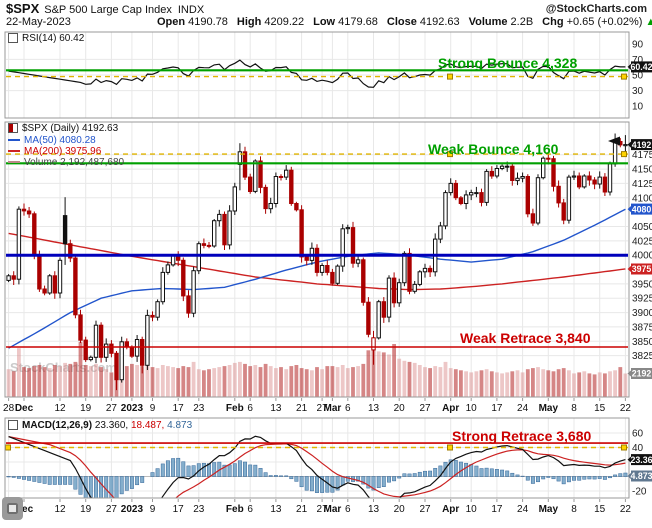 Image resolution: width=652 pixels, height=528 pixels. I want to click on svg-text: 40, so click(638, 448).